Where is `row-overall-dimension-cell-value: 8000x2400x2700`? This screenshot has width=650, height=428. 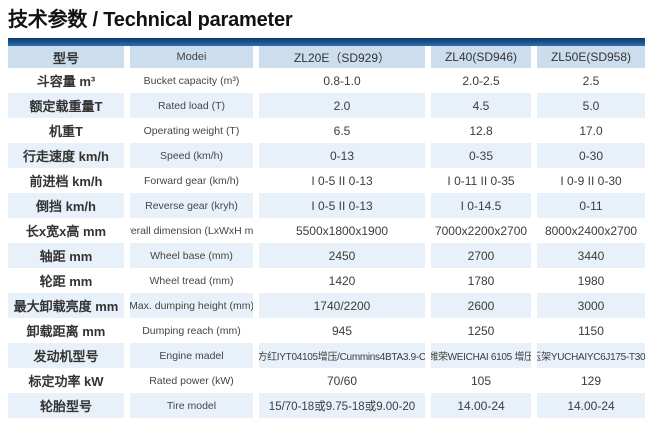 row-overall-dimension-cell-value: 8000x2400x2700 is located at coordinates (591, 230).